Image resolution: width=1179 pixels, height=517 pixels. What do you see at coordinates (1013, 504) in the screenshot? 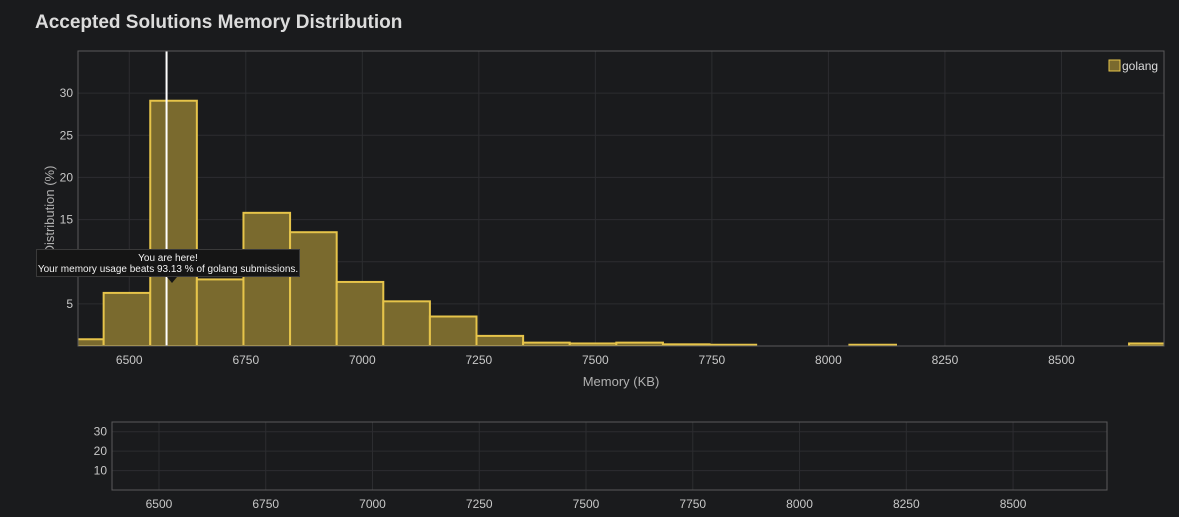
I see `nav-x-tick-label: 8500` at bounding box center [1013, 504].